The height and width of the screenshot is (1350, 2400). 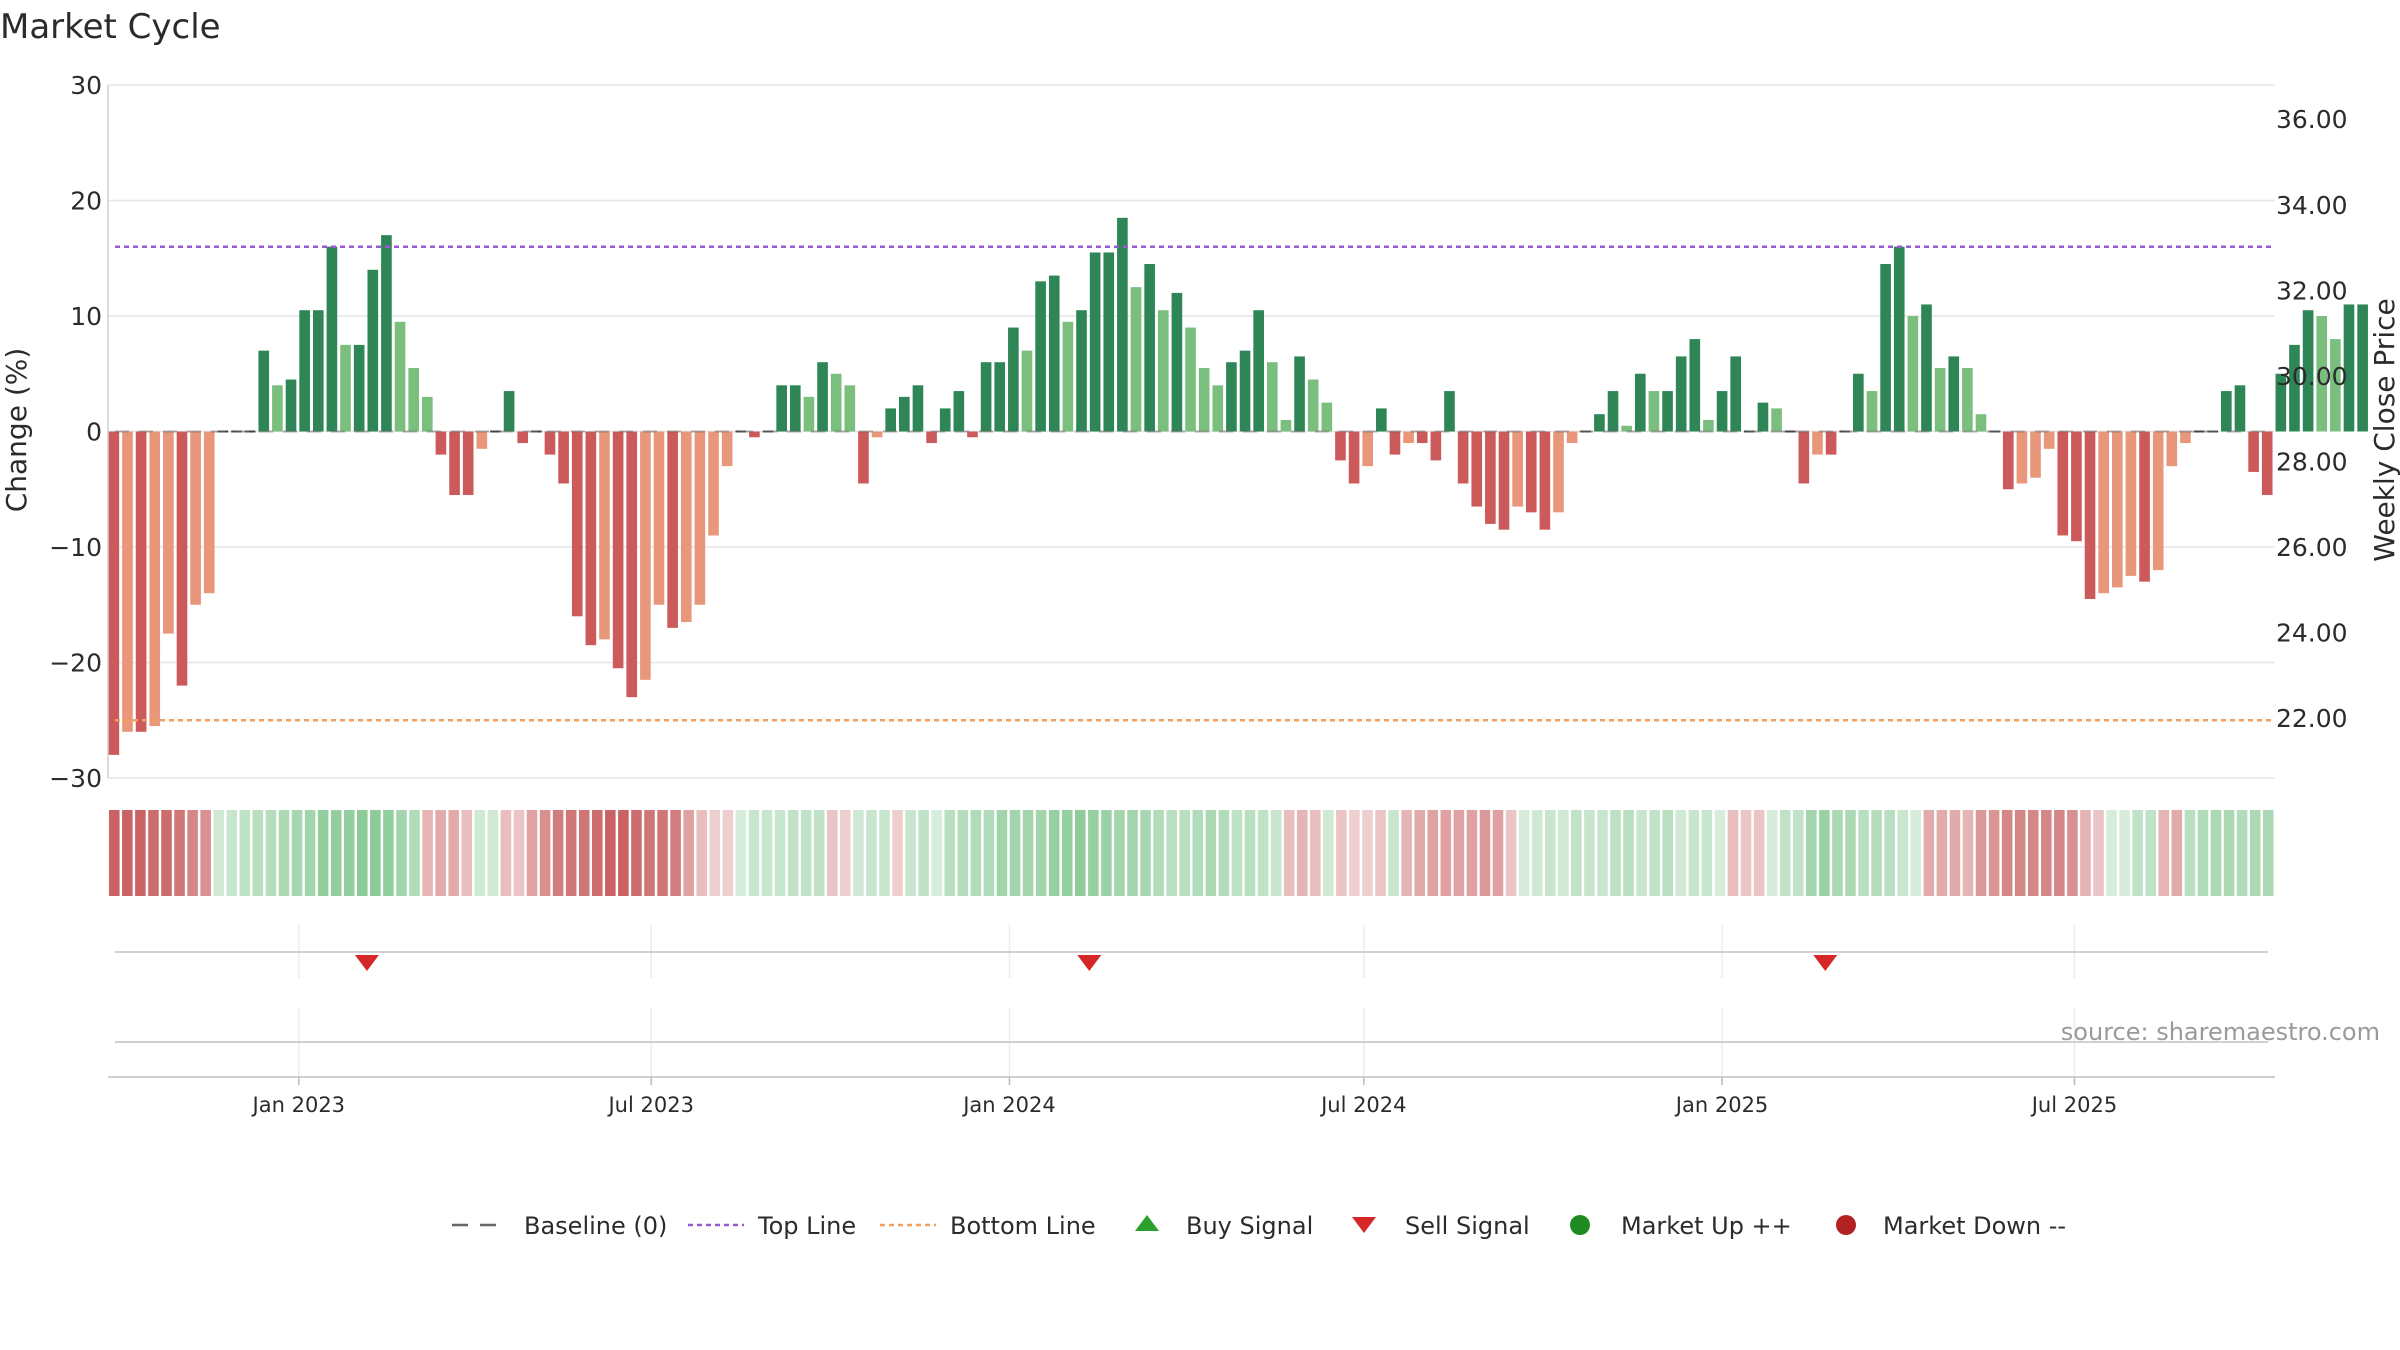 What do you see at coordinates (1147, 1223) in the screenshot?
I see `triangle-up-icon` at bounding box center [1147, 1223].